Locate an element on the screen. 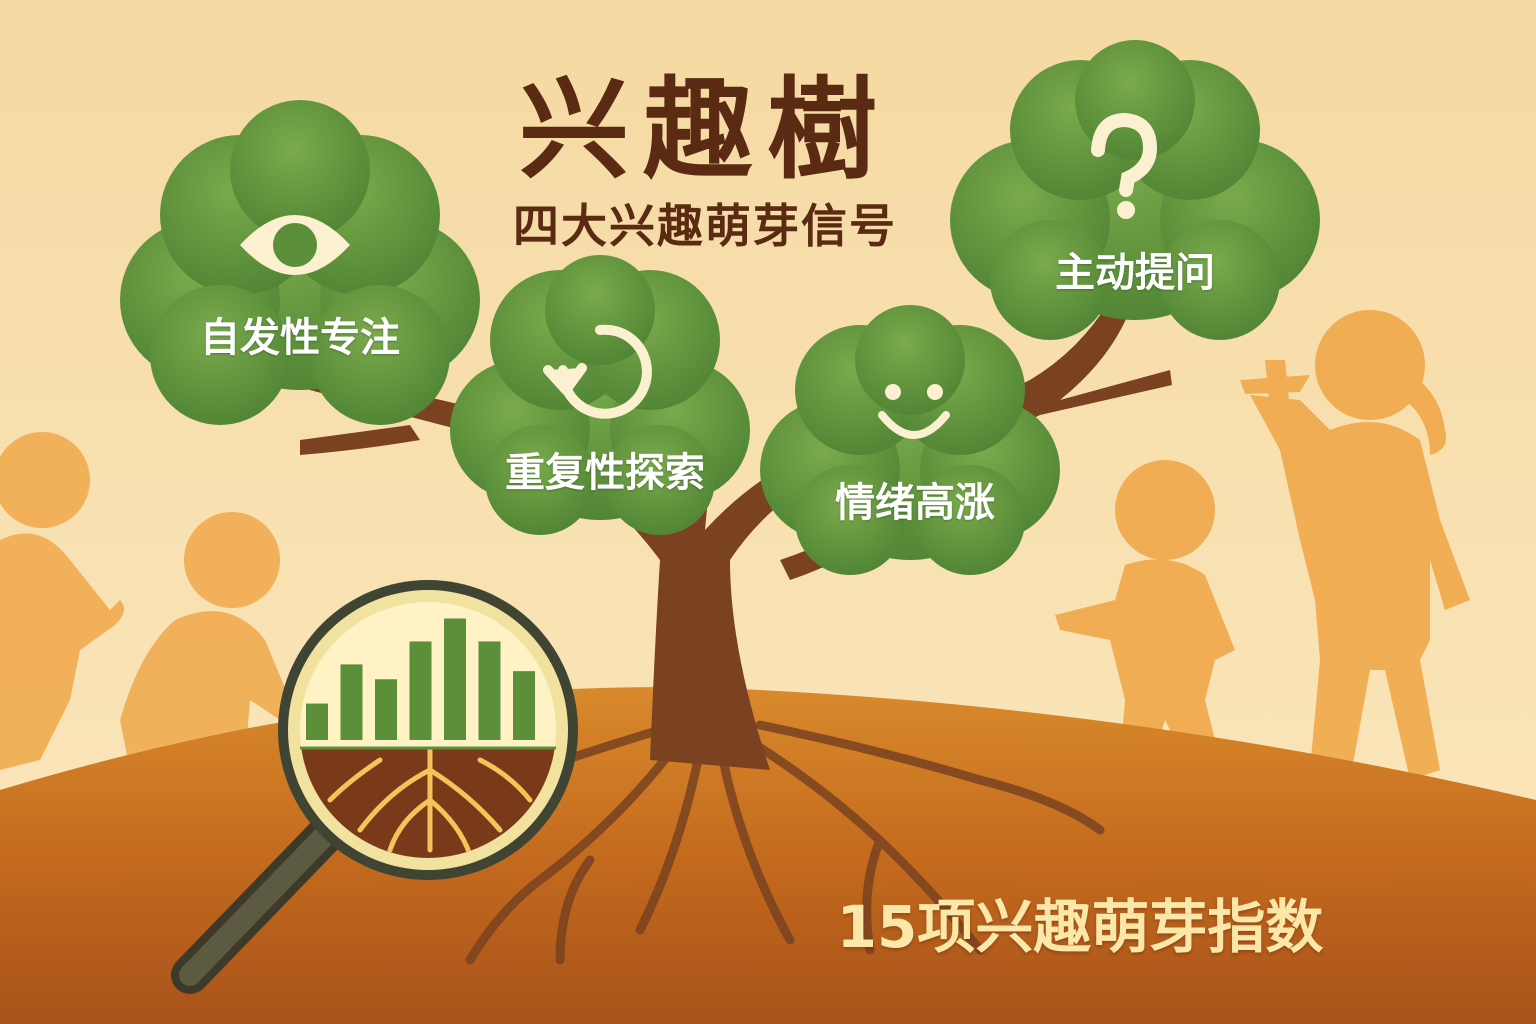 Image resolution: width=1536 pixels, height=1024 pixels. children-silhouettes-right is located at coordinates (1262, 545).